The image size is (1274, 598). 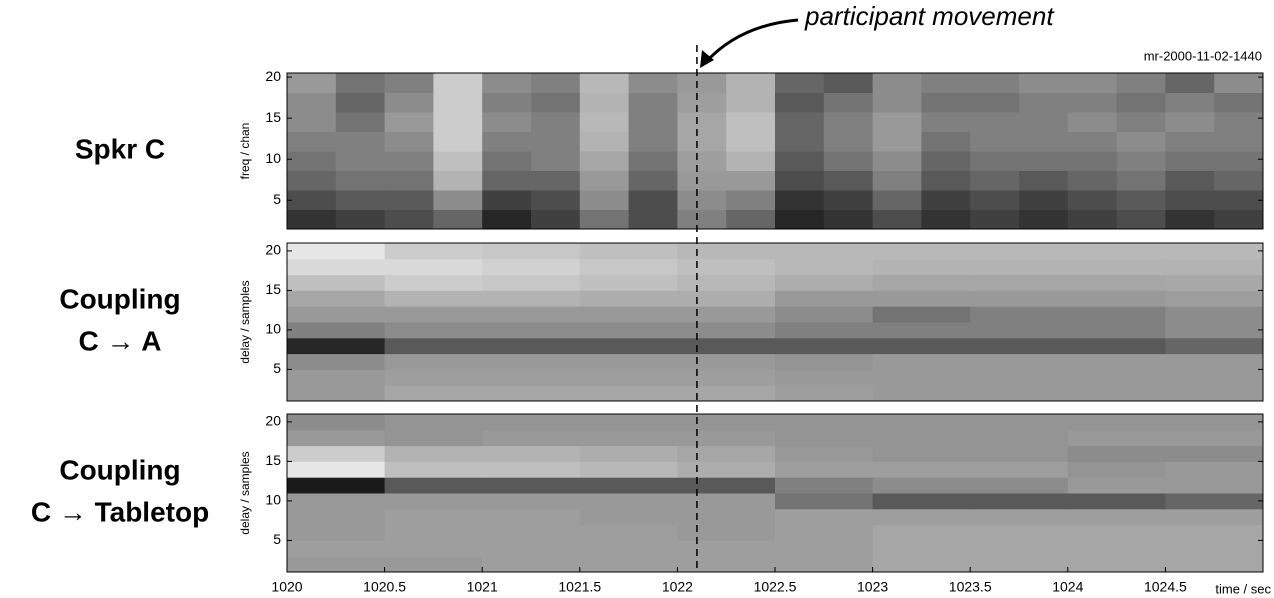 I want to click on y-axis-label: freq / chan, so click(x=245, y=151).